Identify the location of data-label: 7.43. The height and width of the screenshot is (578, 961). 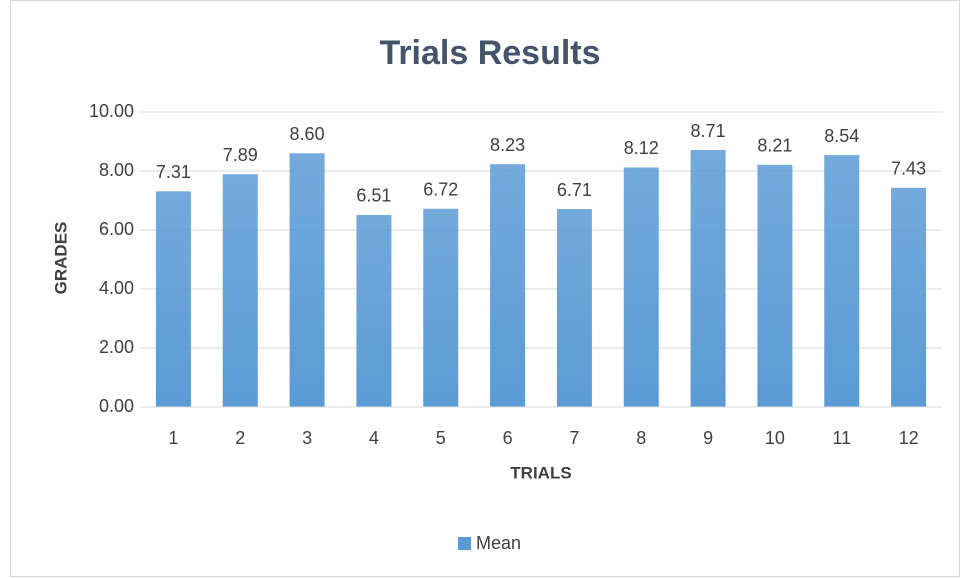
(908, 169).